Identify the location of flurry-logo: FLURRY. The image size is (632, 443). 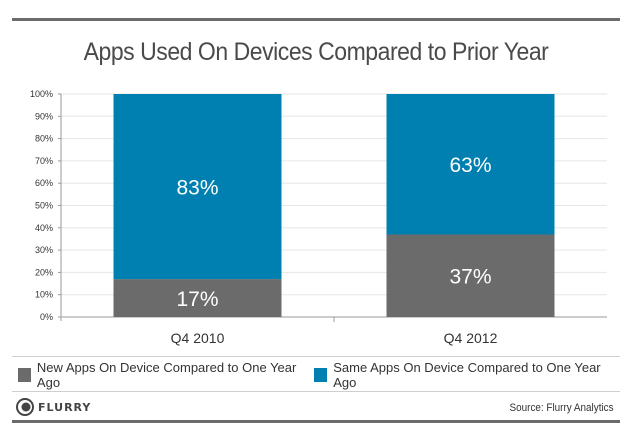
(53, 407).